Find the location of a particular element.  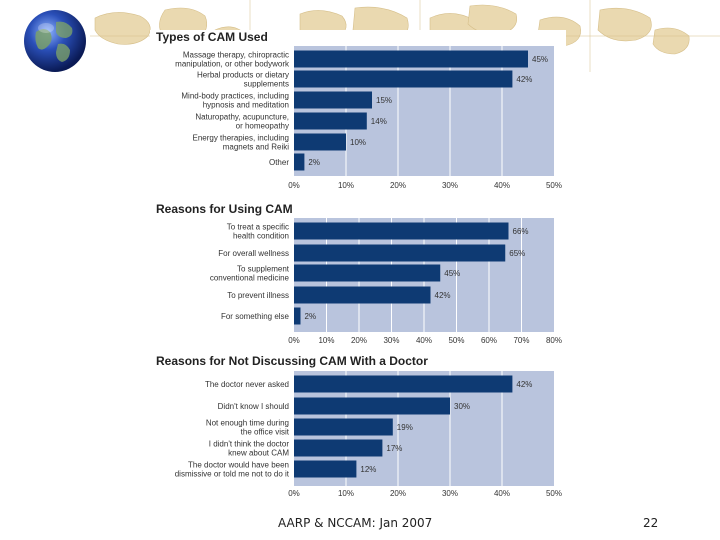

category-label-line: magnets and Reiki is located at coordinates (256, 147).